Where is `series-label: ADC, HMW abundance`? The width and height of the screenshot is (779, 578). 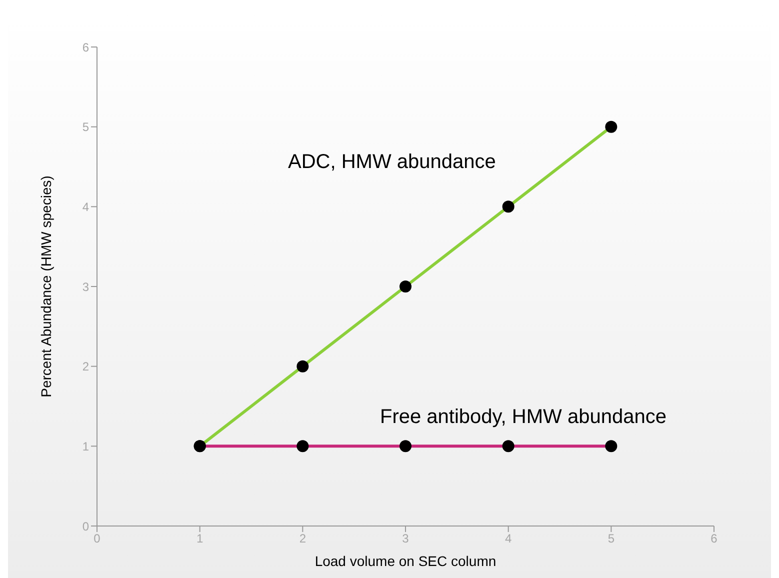 series-label: ADC, HMW abundance is located at coordinates (392, 162).